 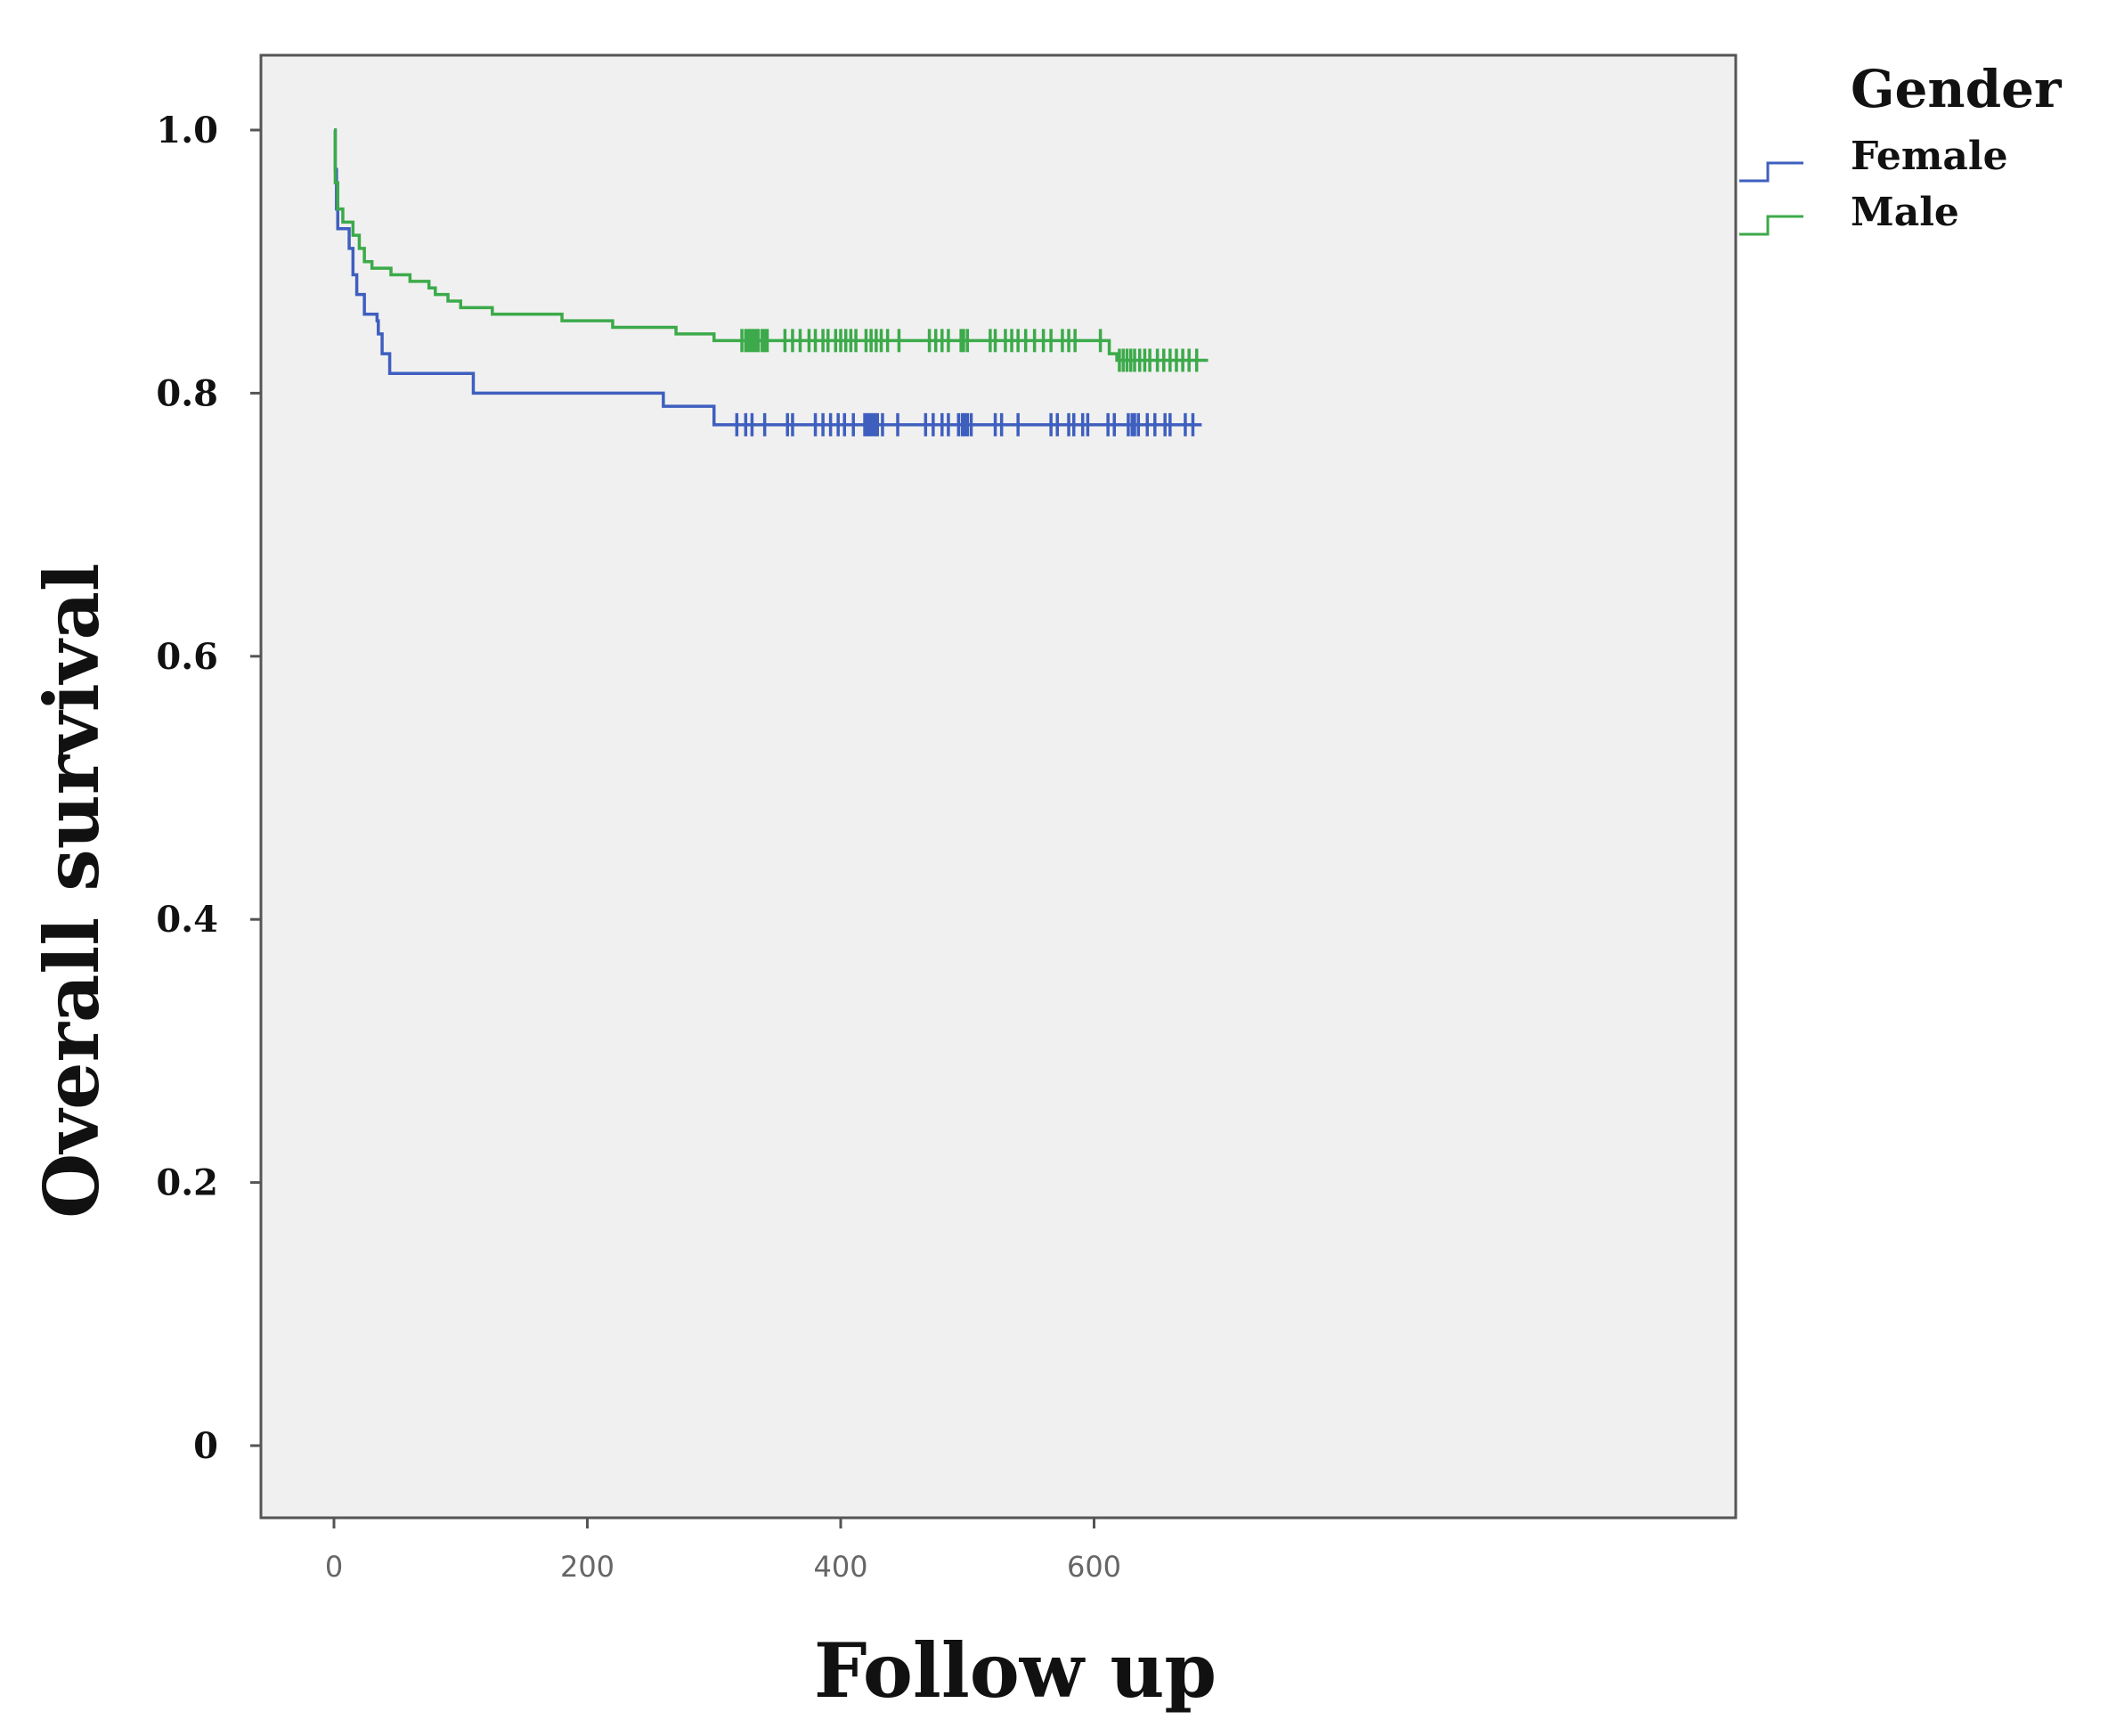 I want to click on series-layer, so click(x=771, y=282).